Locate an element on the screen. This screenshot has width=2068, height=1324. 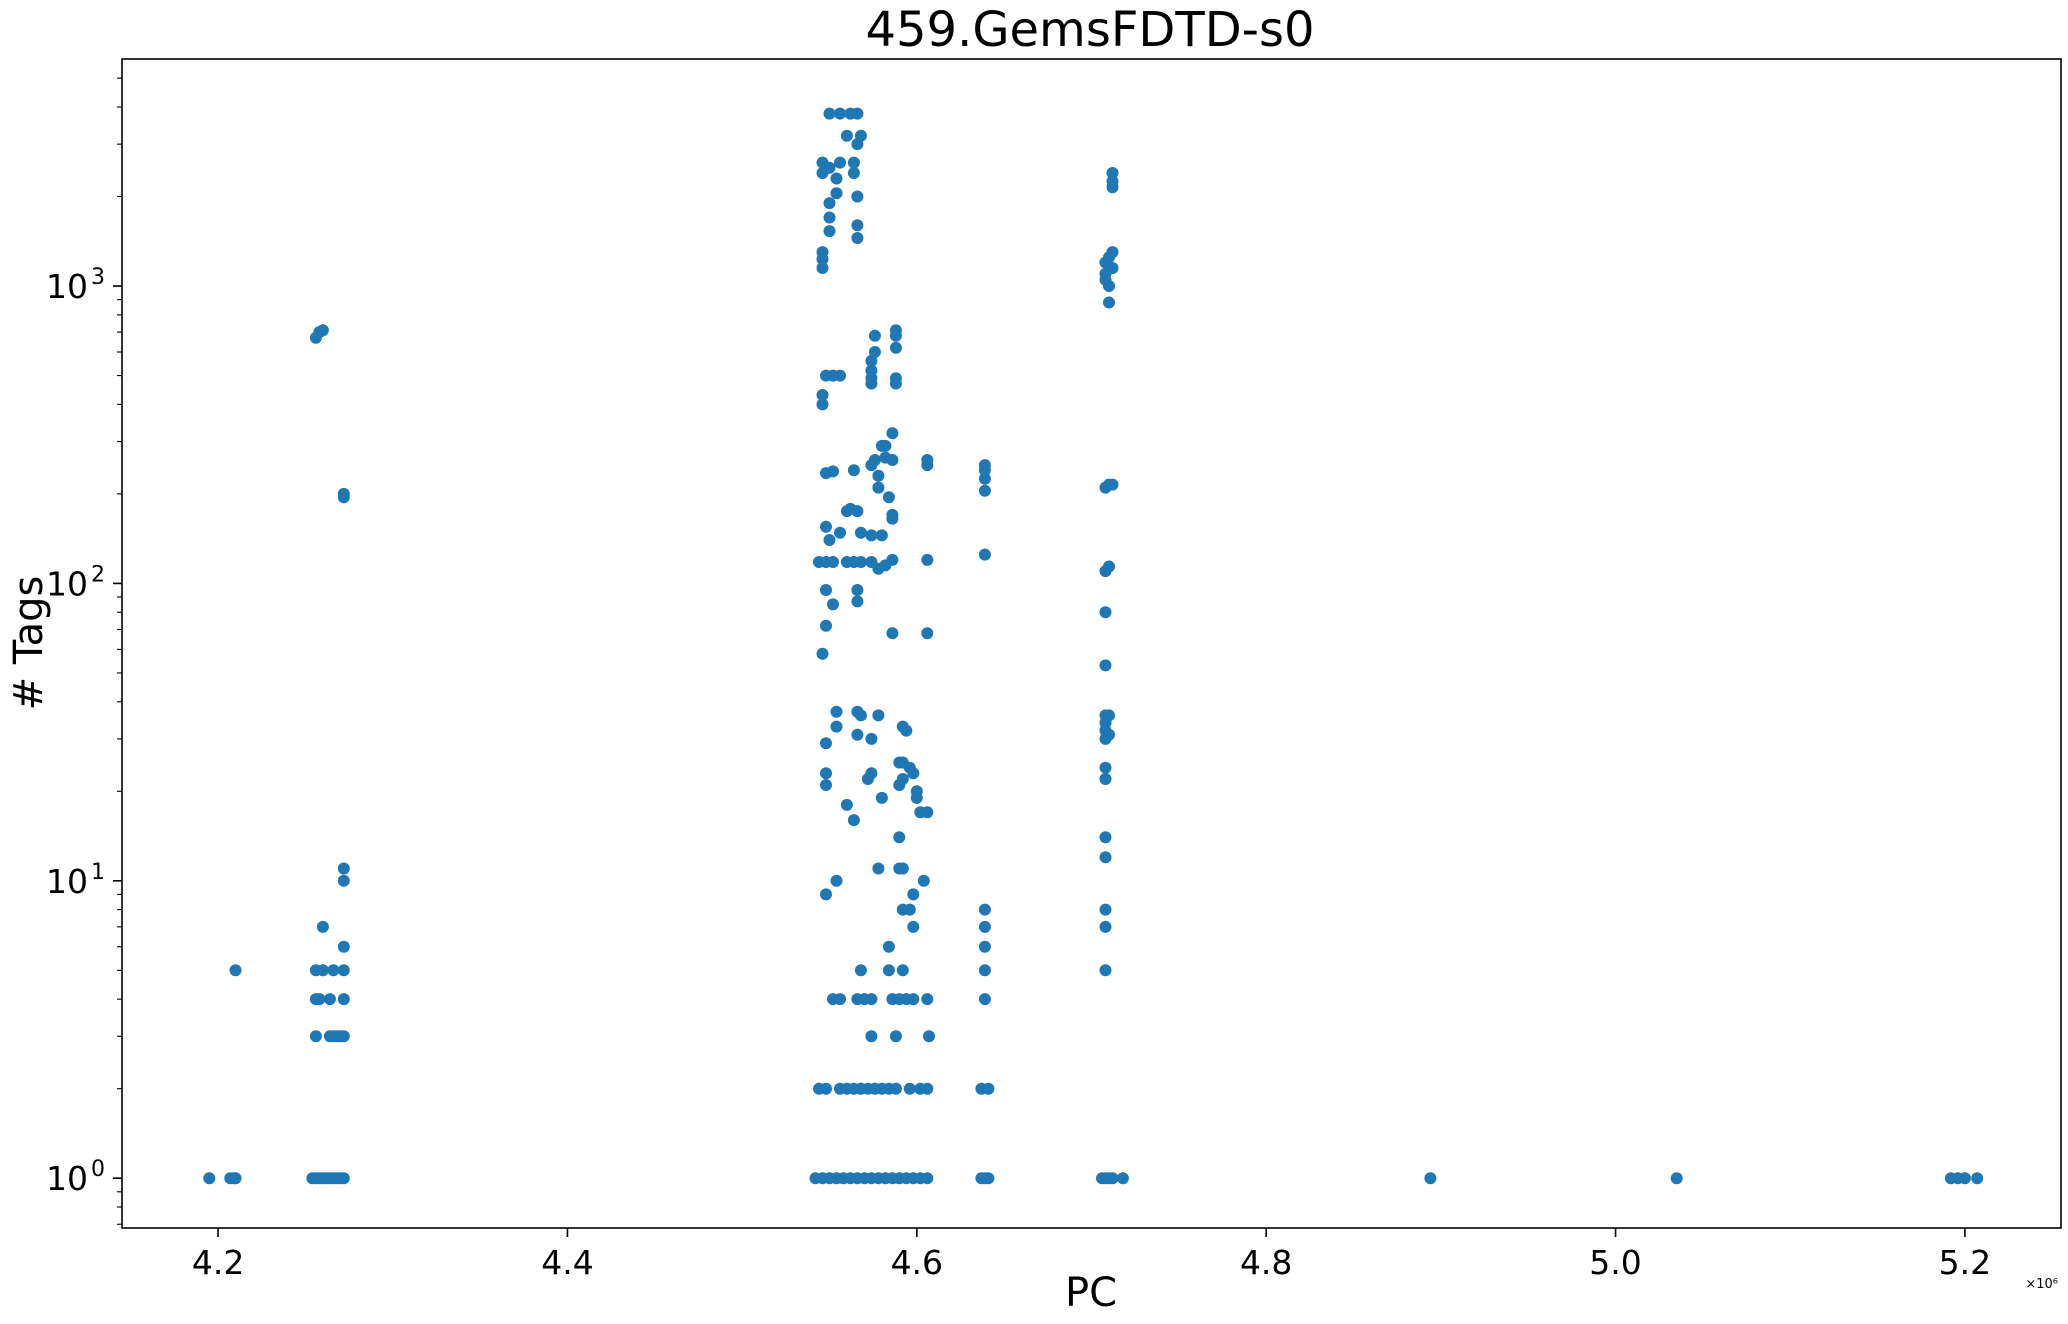
x-tick-label: 4.2 is located at coordinates (218, 1262).